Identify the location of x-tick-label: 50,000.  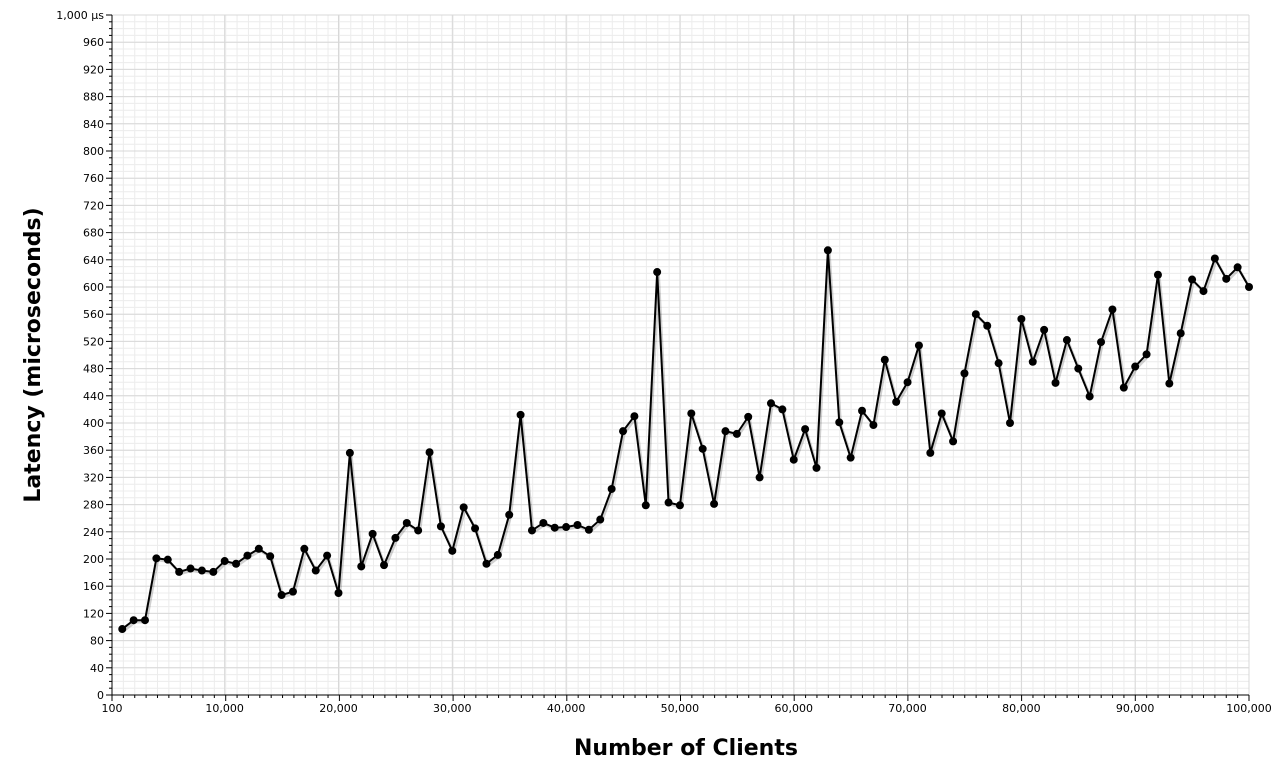
(680, 708).